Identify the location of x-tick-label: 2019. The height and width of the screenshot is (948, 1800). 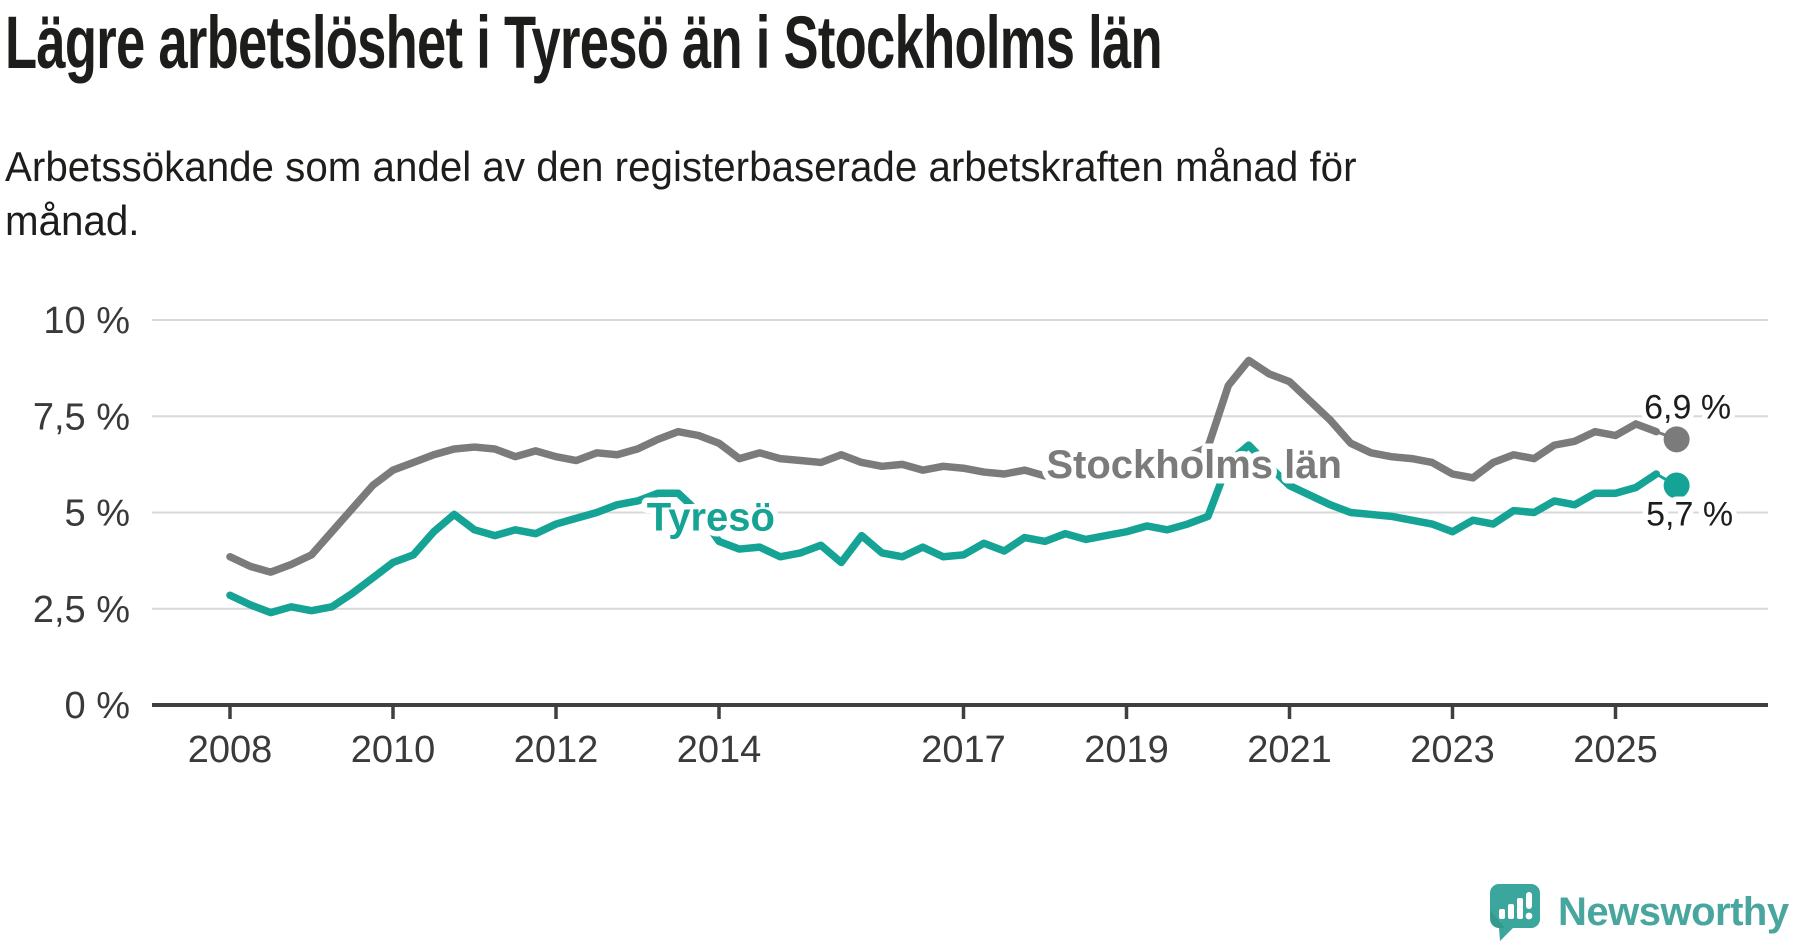
(1126, 750).